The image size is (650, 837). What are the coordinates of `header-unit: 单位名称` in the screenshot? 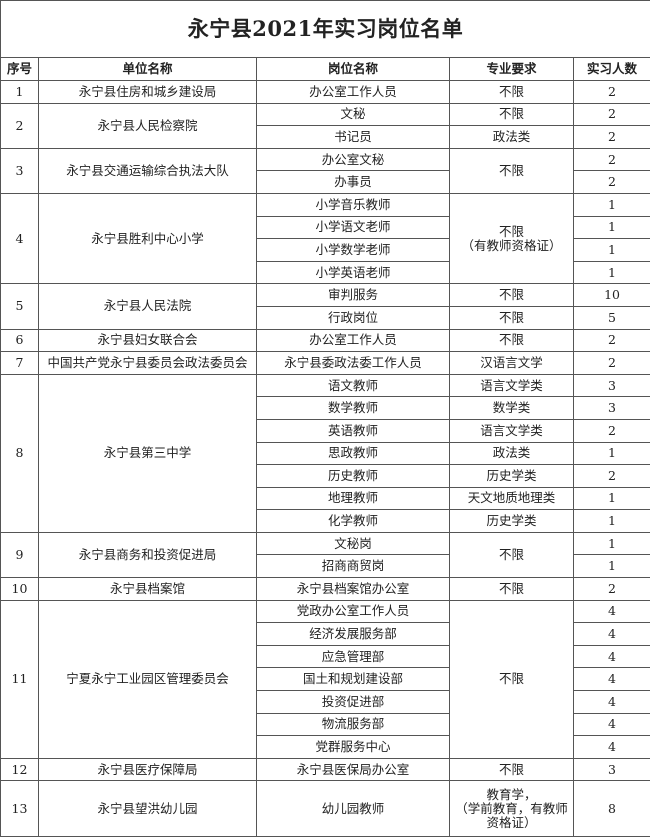 It's located at (147, 69).